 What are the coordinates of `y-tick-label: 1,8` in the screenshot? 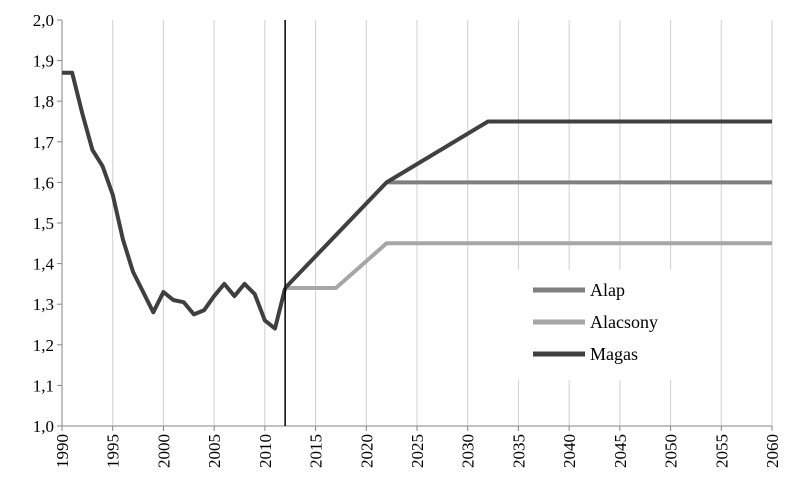 It's located at (43, 101).